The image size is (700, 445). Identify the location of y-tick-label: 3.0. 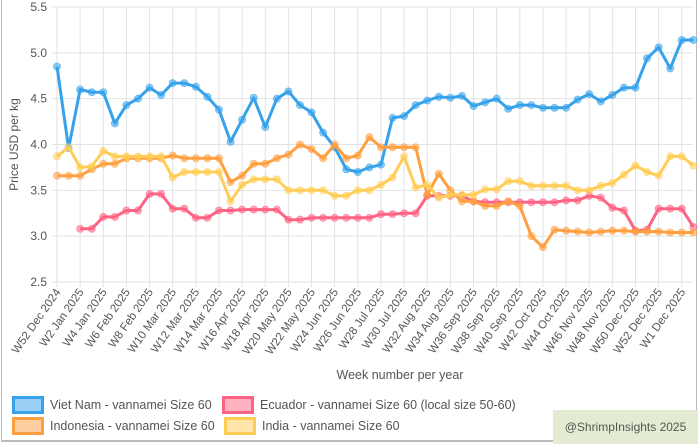
(38, 236).